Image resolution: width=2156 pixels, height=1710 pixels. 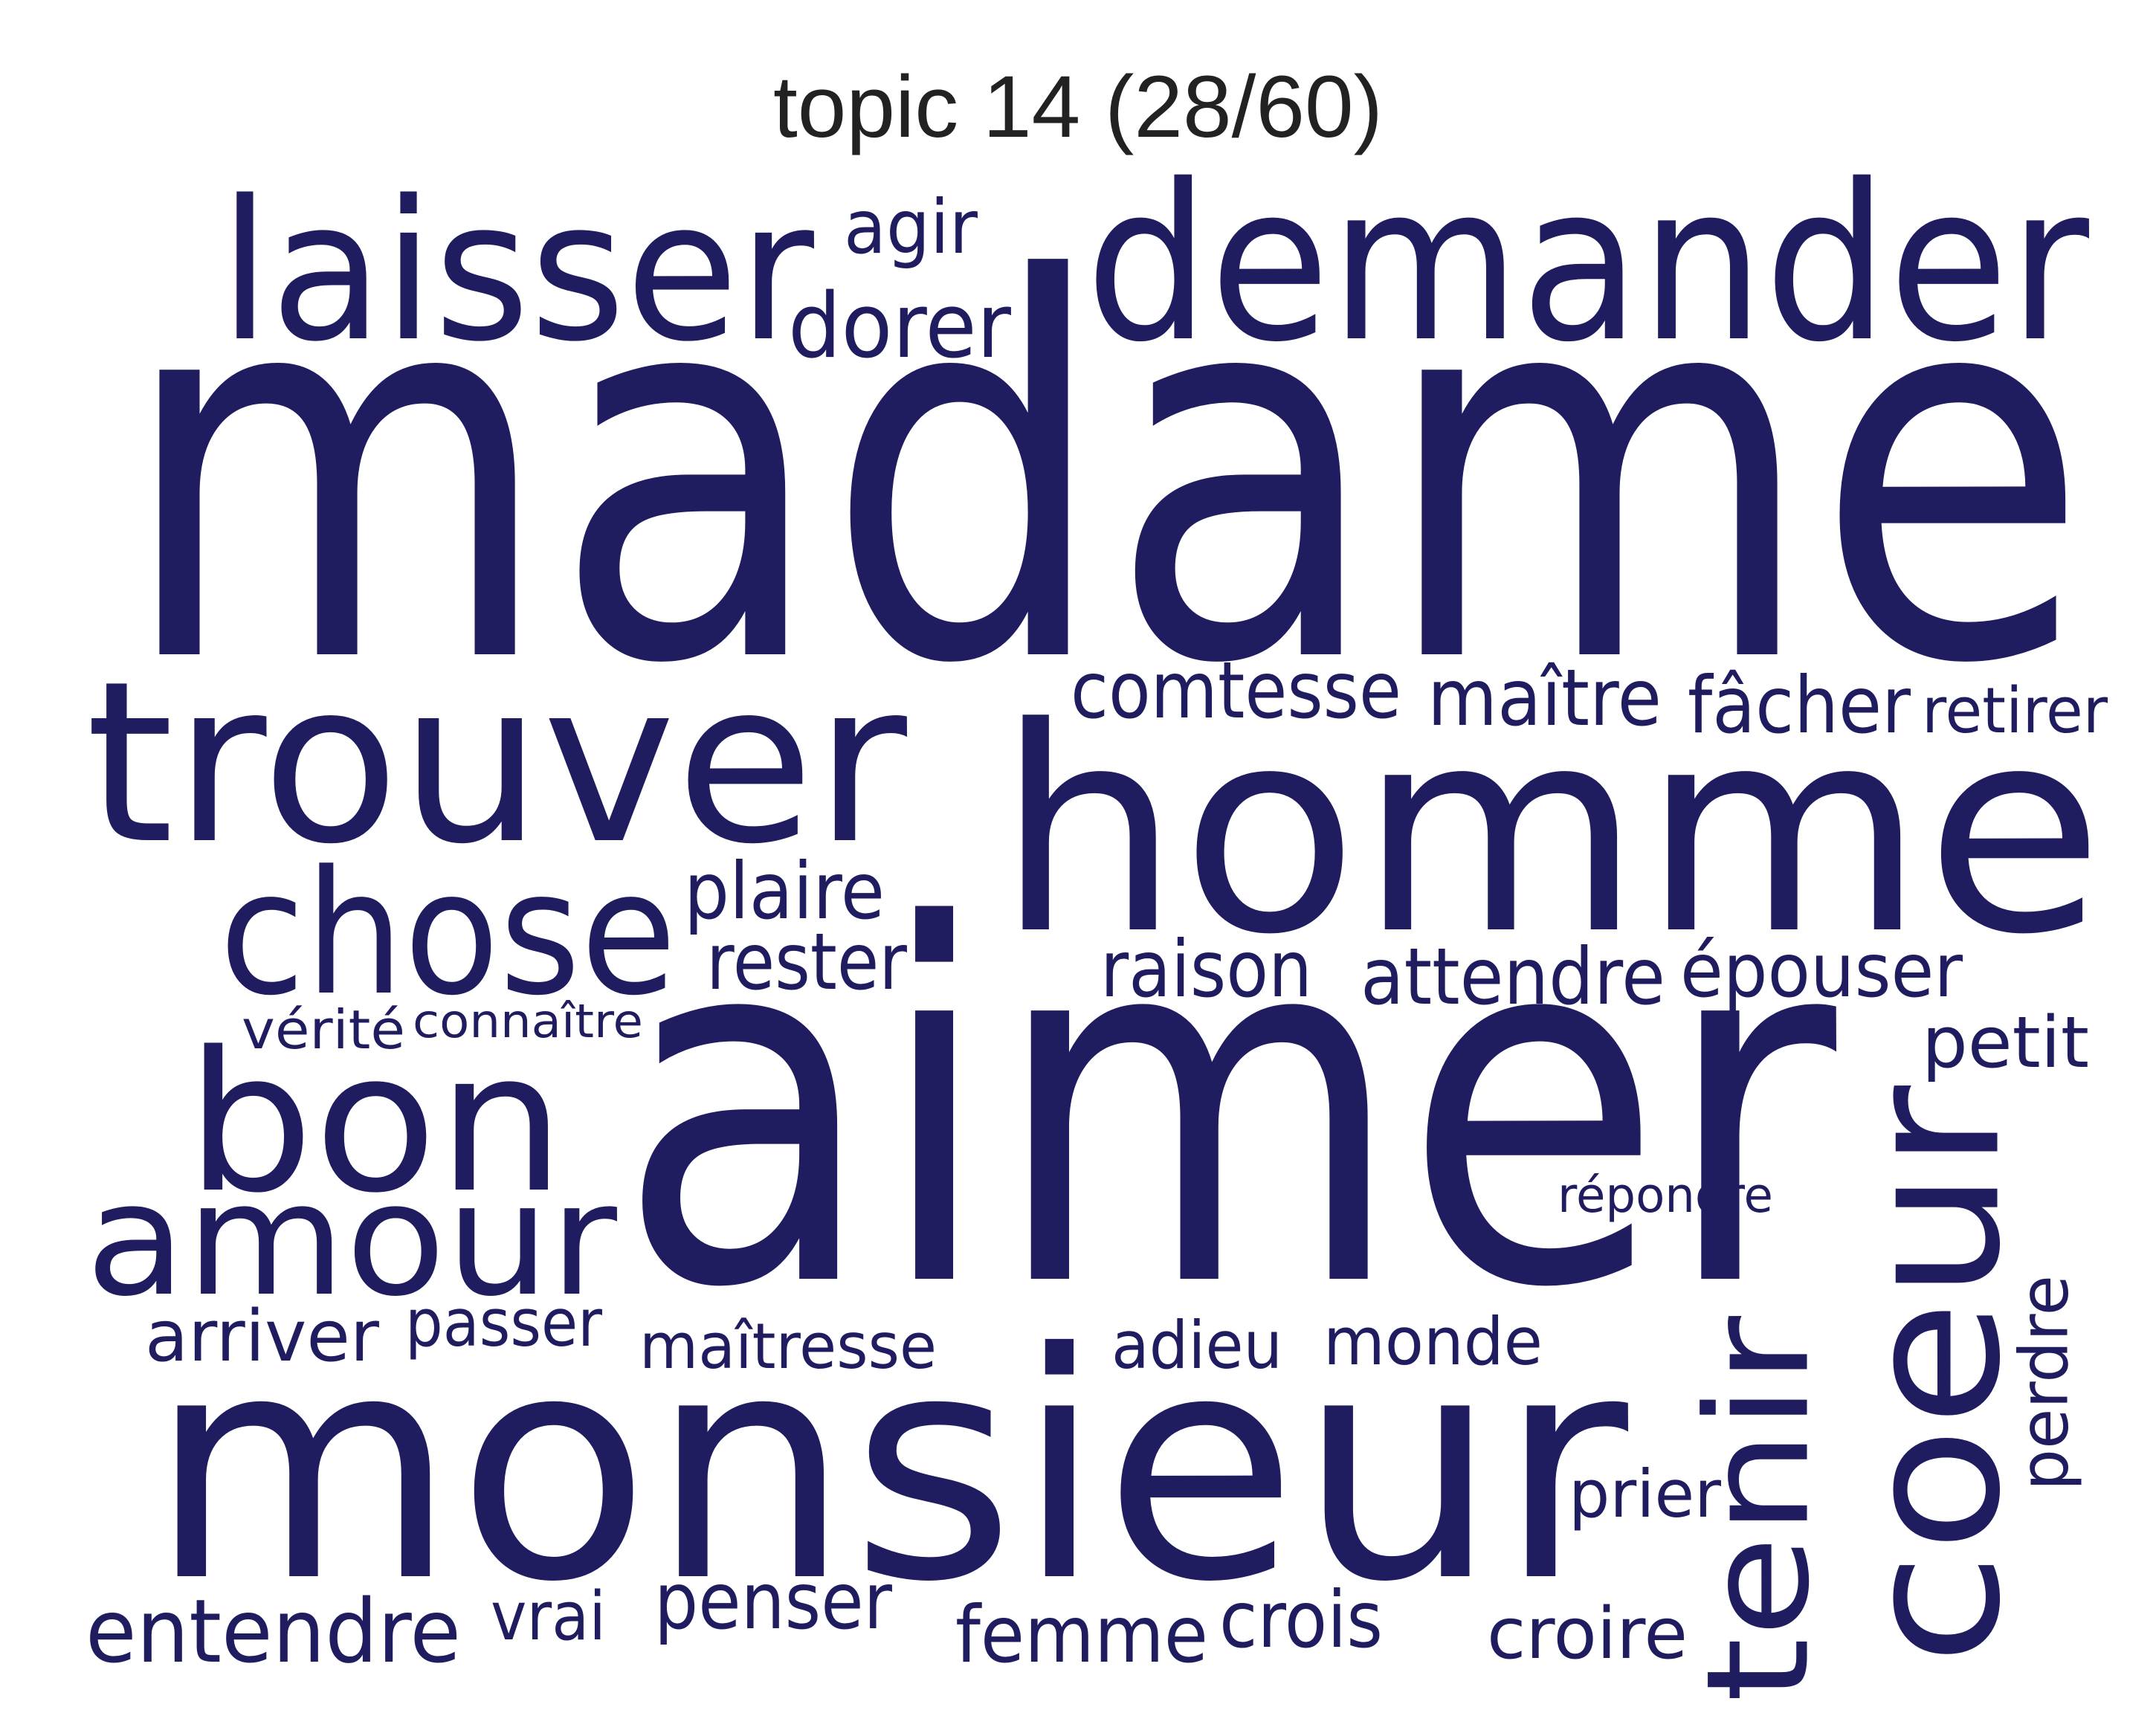 I want to click on word-raison: raison, so click(x=1206, y=970).